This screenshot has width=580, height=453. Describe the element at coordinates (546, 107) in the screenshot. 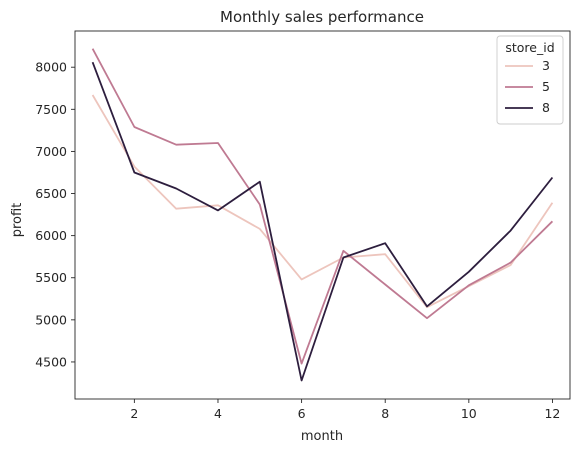

I see `legend-label-8: 8` at that location.